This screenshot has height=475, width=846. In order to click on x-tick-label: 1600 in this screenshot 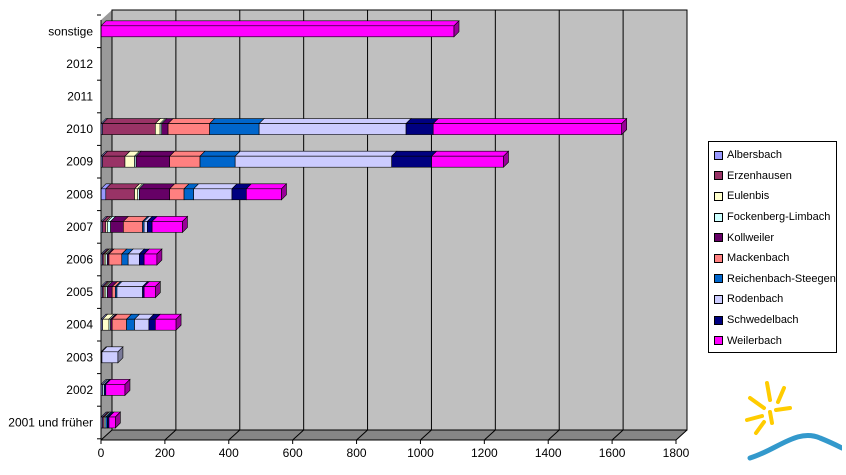, I will do `click(612, 453)`.